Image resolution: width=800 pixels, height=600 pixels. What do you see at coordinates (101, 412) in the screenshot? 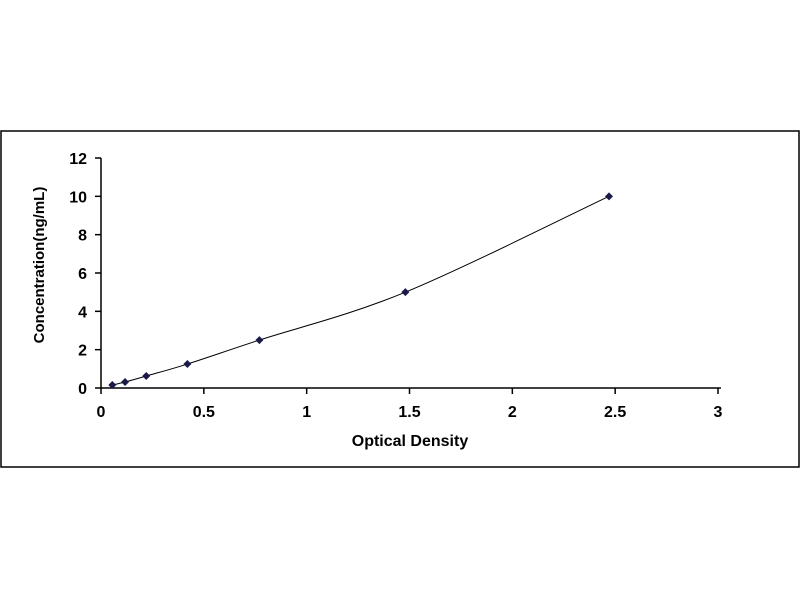
I see `x-tick-label: 0` at bounding box center [101, 412].